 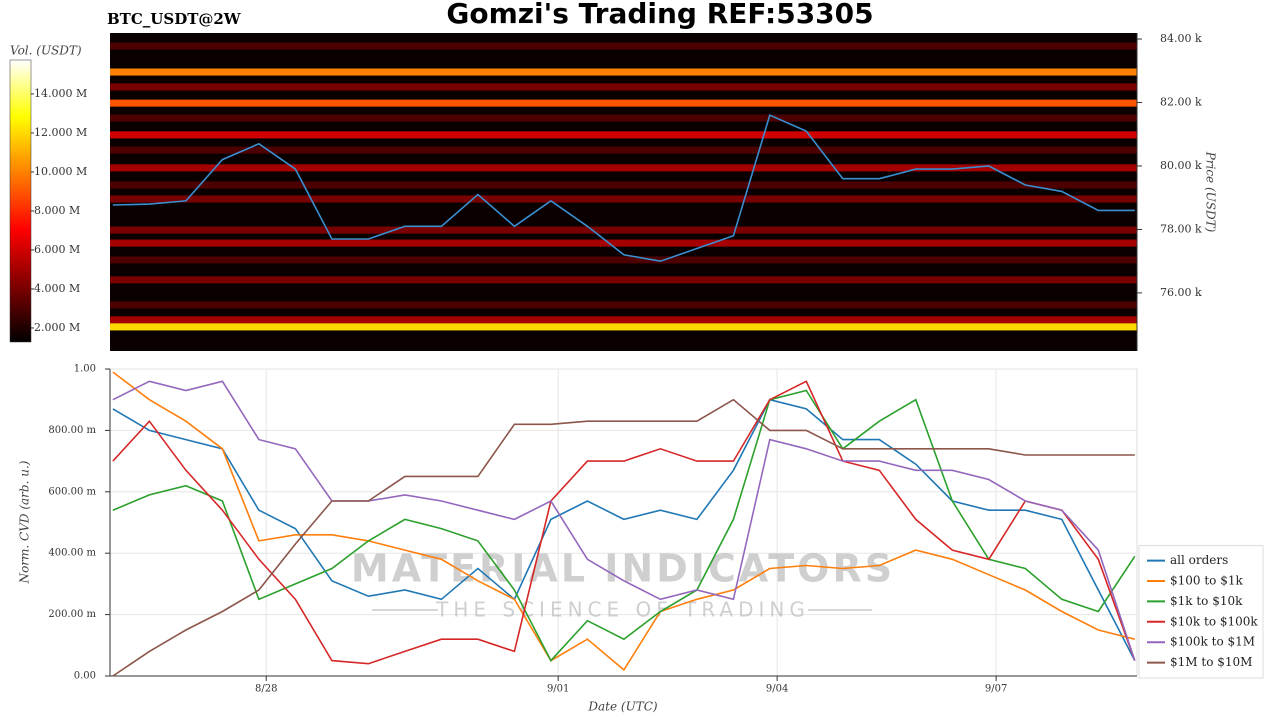 What do you see at coordinates (659, 15) in the screenshot?
I see `chart-title: Gomzi's Trading REF:53305` at bounding box center [659, 15].